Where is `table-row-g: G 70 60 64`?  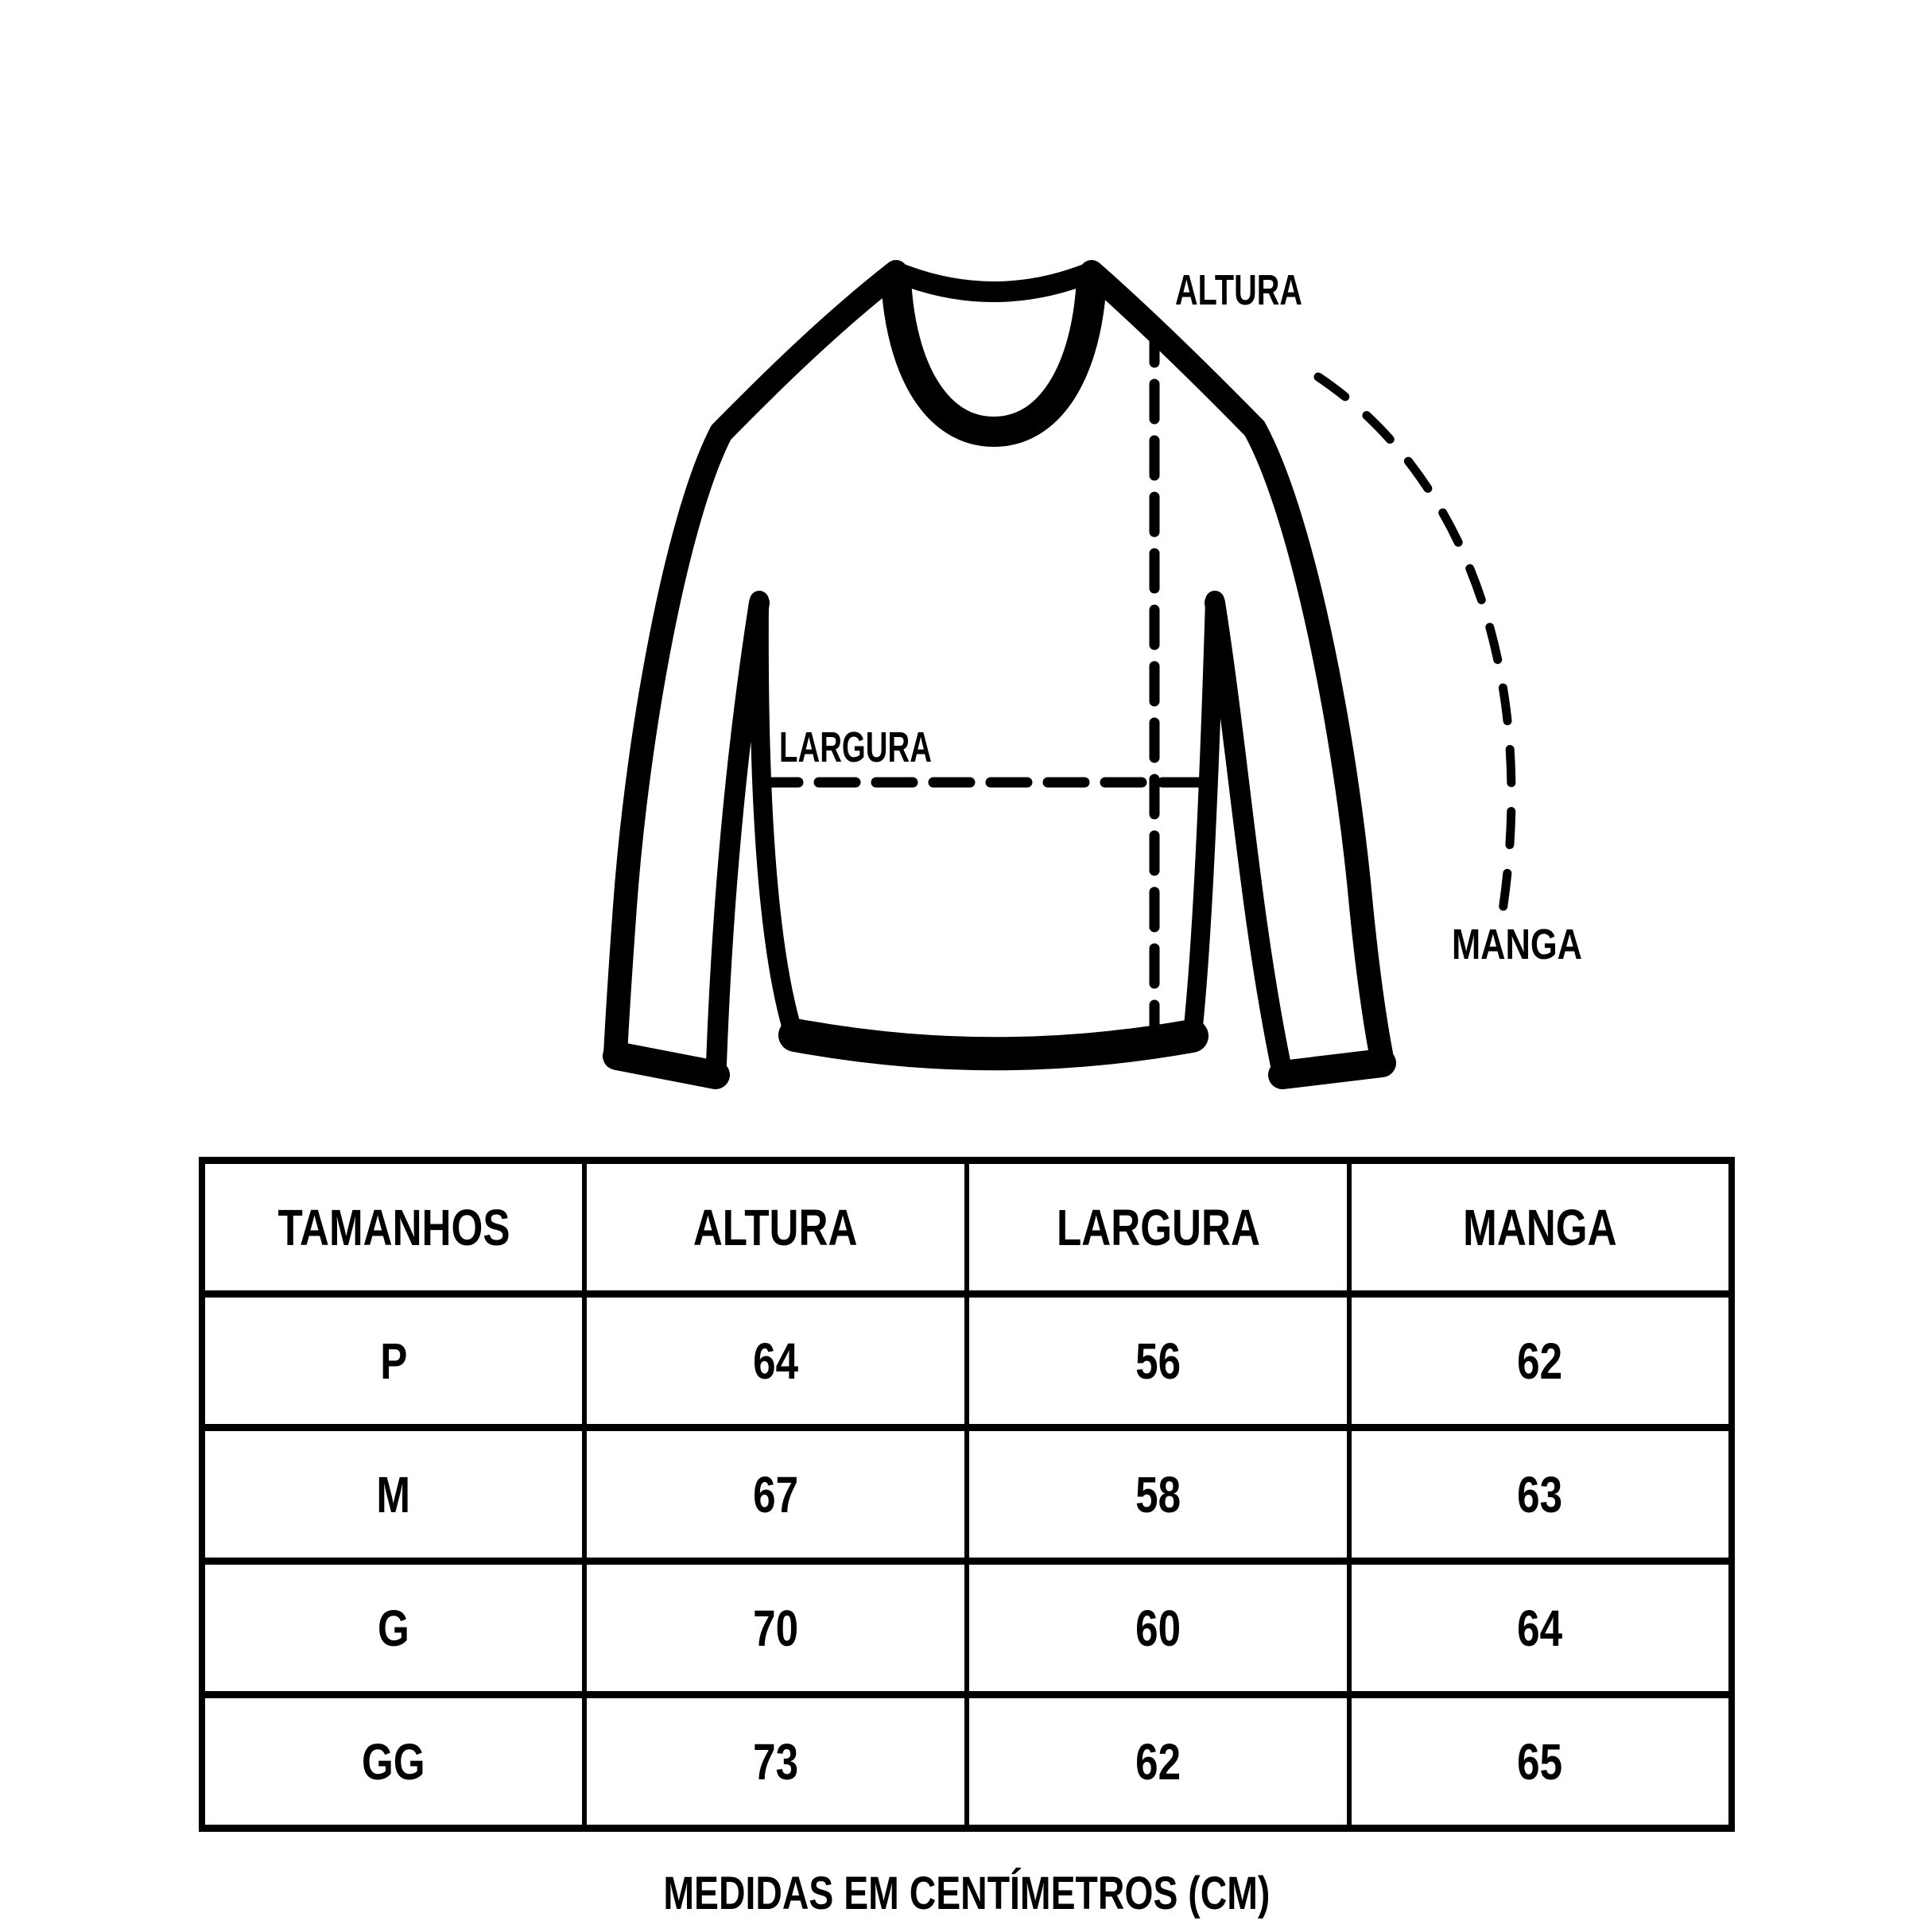 table-row-g: G 70 60 64 is located at coordinates (967, 1628).